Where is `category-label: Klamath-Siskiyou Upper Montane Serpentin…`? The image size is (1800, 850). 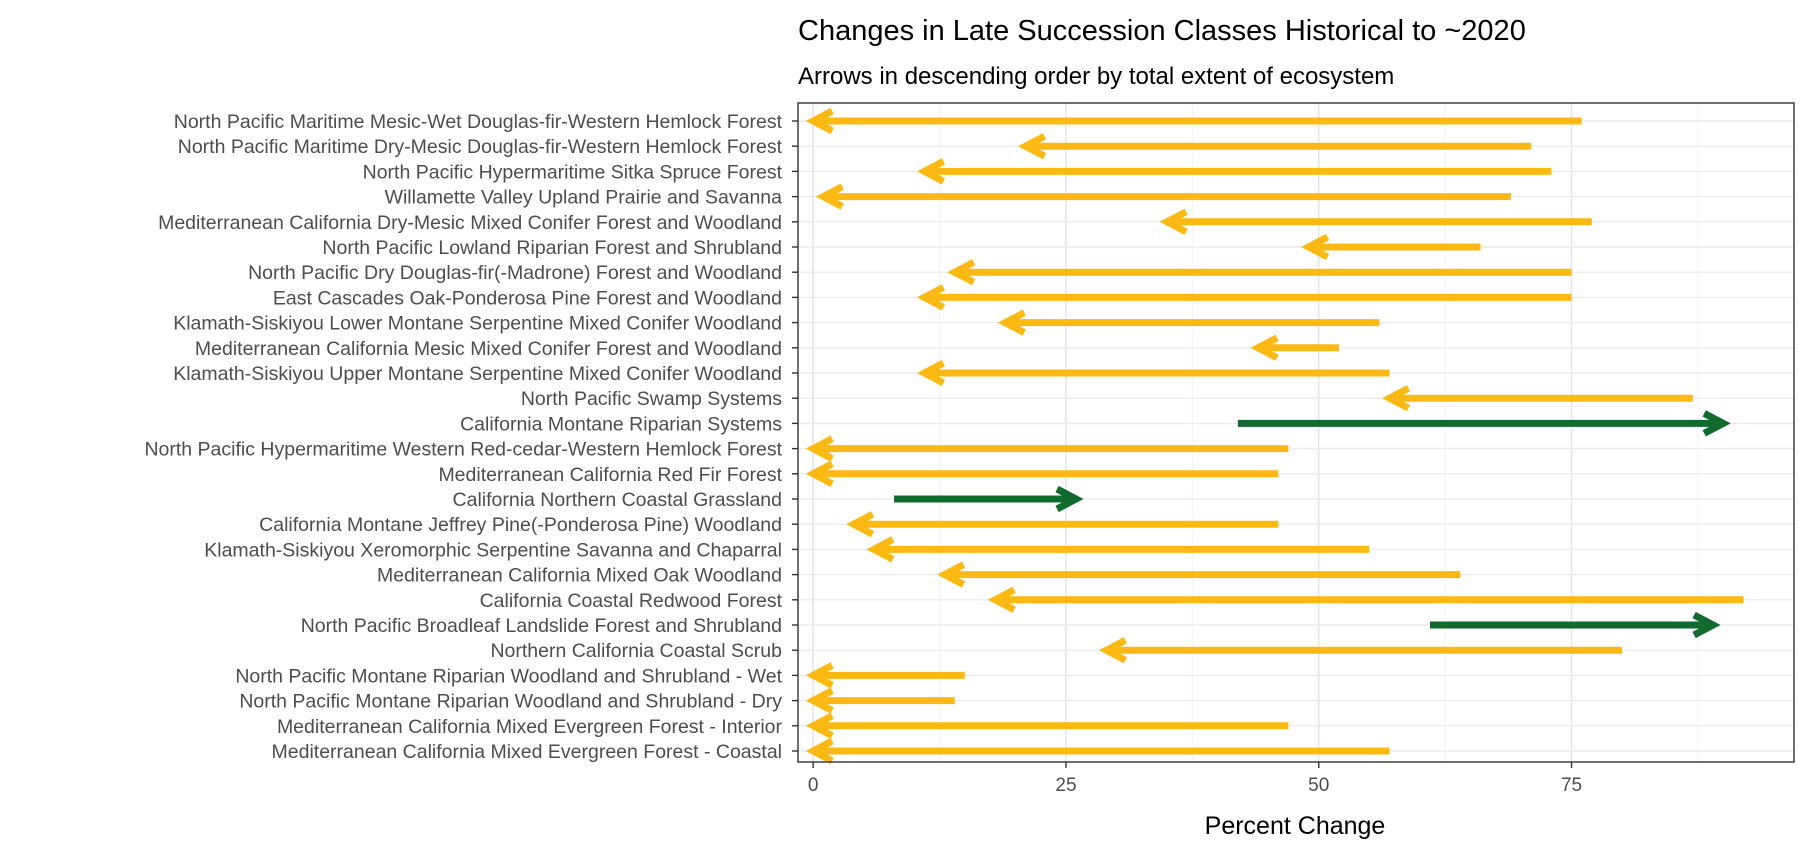 category-label: Klamath-Siskiyou Upper Montane Serpentin… is located at coordinates (477, 374).